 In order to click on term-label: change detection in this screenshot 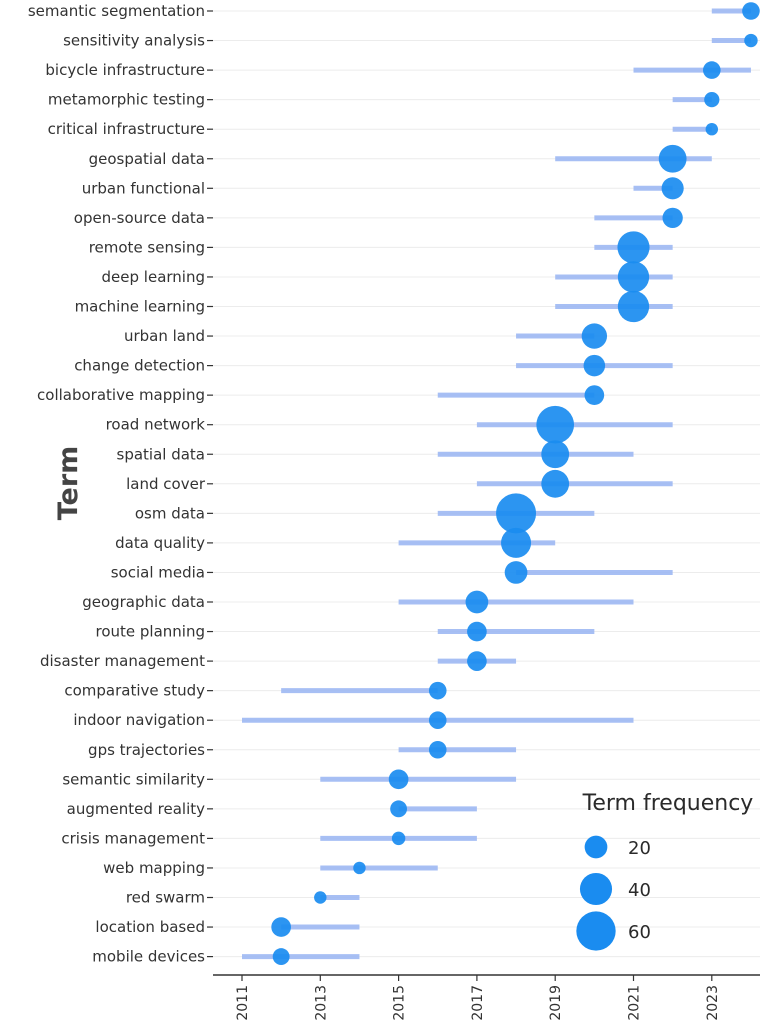, I will do `click(139, 366)`.